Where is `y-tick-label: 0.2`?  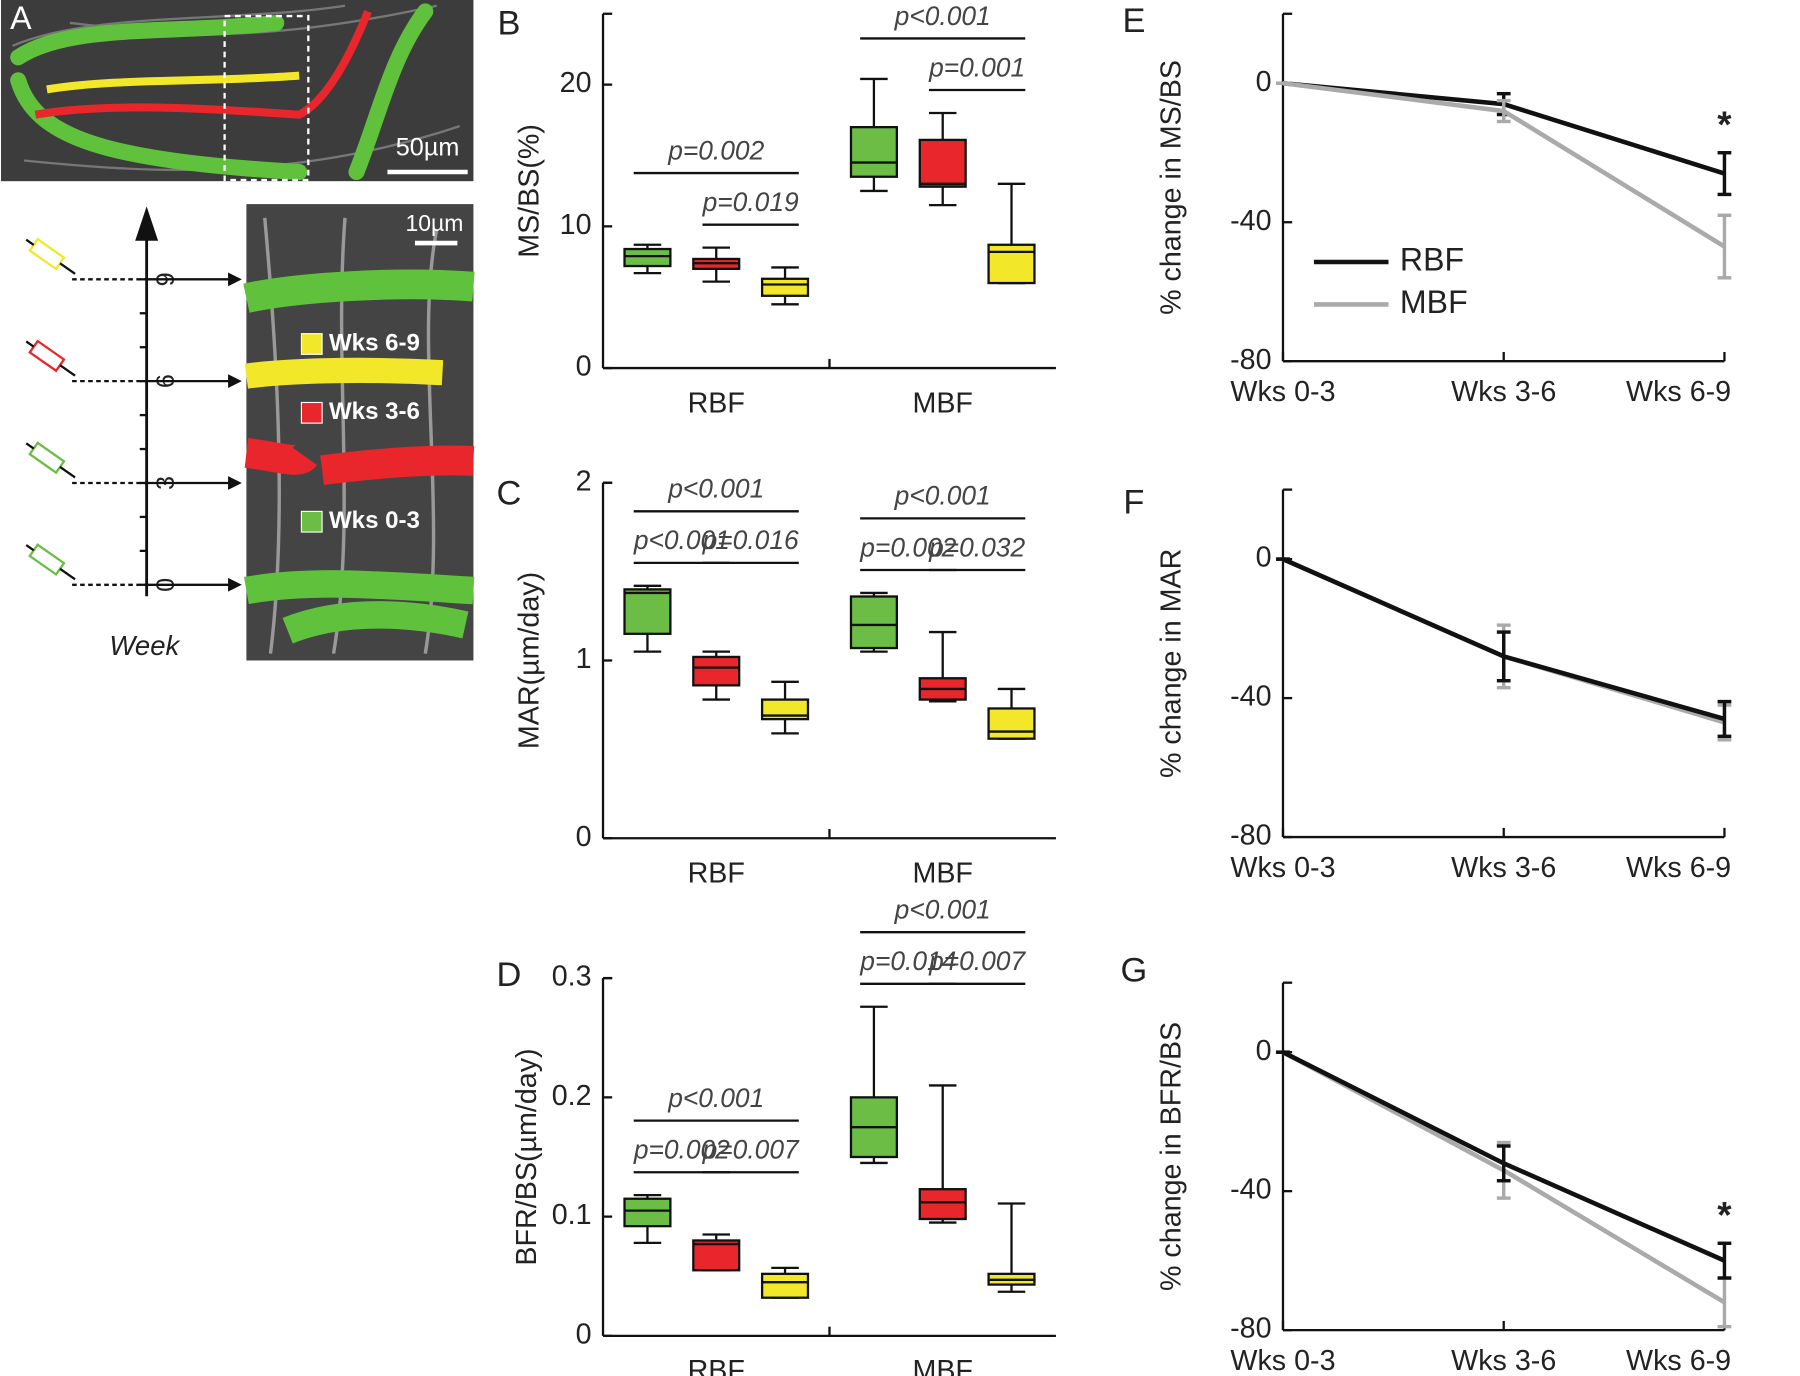
y-tick-label: 0.2 is located at coordinates (572, 1096).